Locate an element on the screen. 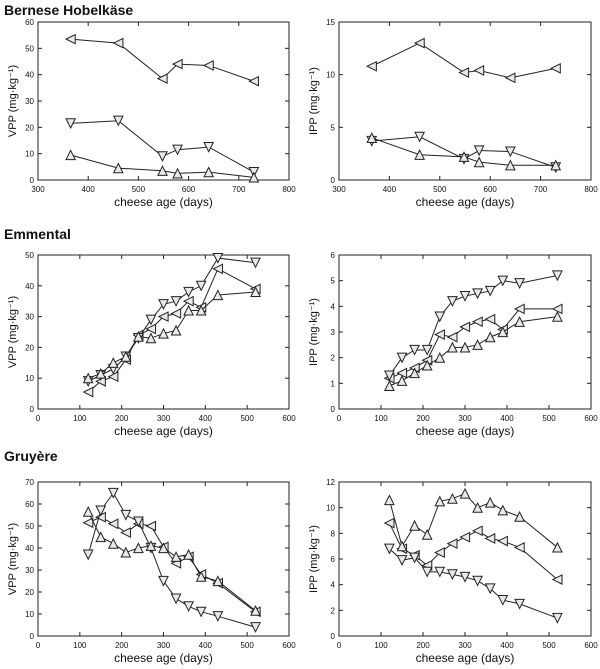 Image resolution: width=600 pixels, height=669 pixels. plot-frame is located at coordinates (465, 101).